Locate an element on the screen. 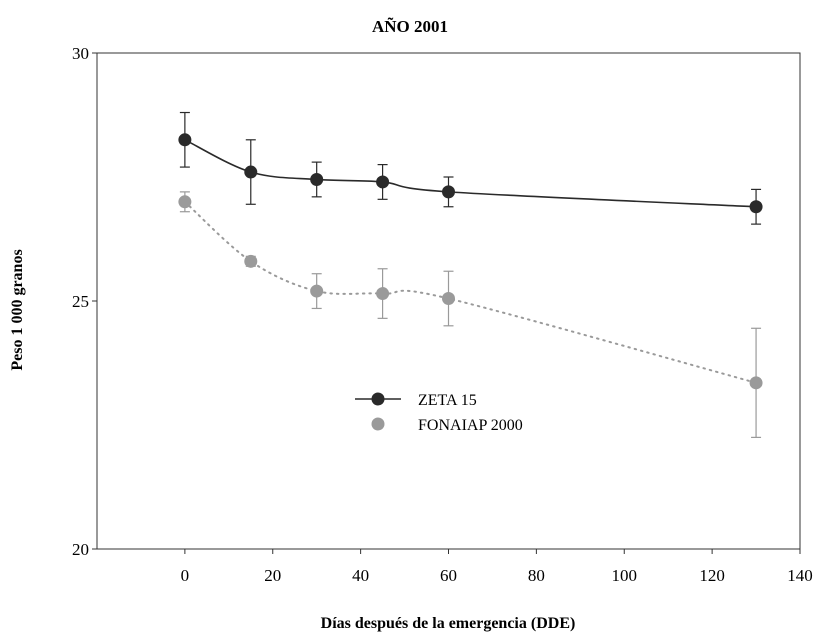 The height and width of the screenshot is (641, 820). legend-item: FONAIAP 2000 is located at coordinates (447, 425).